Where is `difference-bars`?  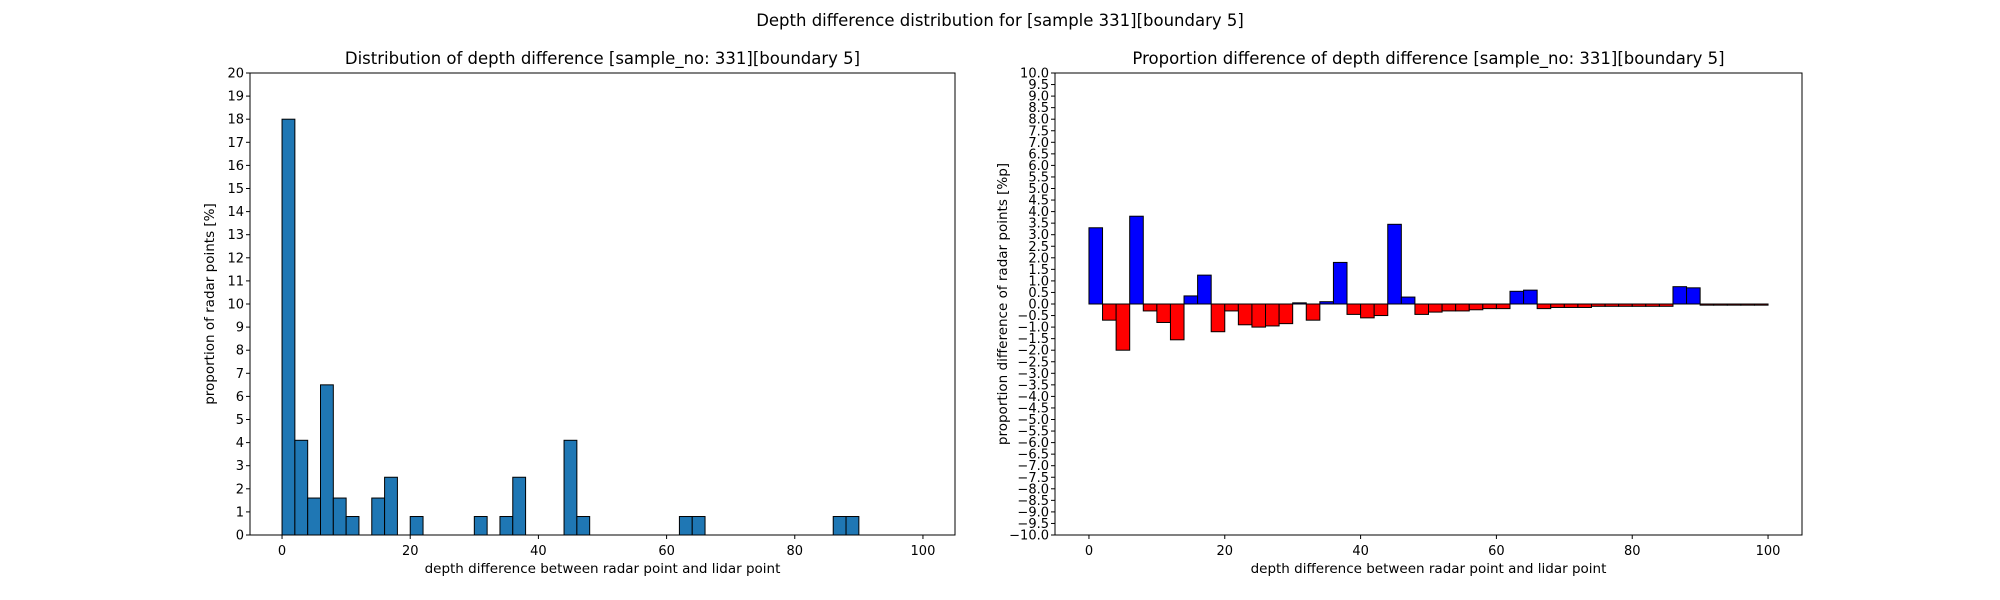
difference-bars is located at coordinates (1428, 283).